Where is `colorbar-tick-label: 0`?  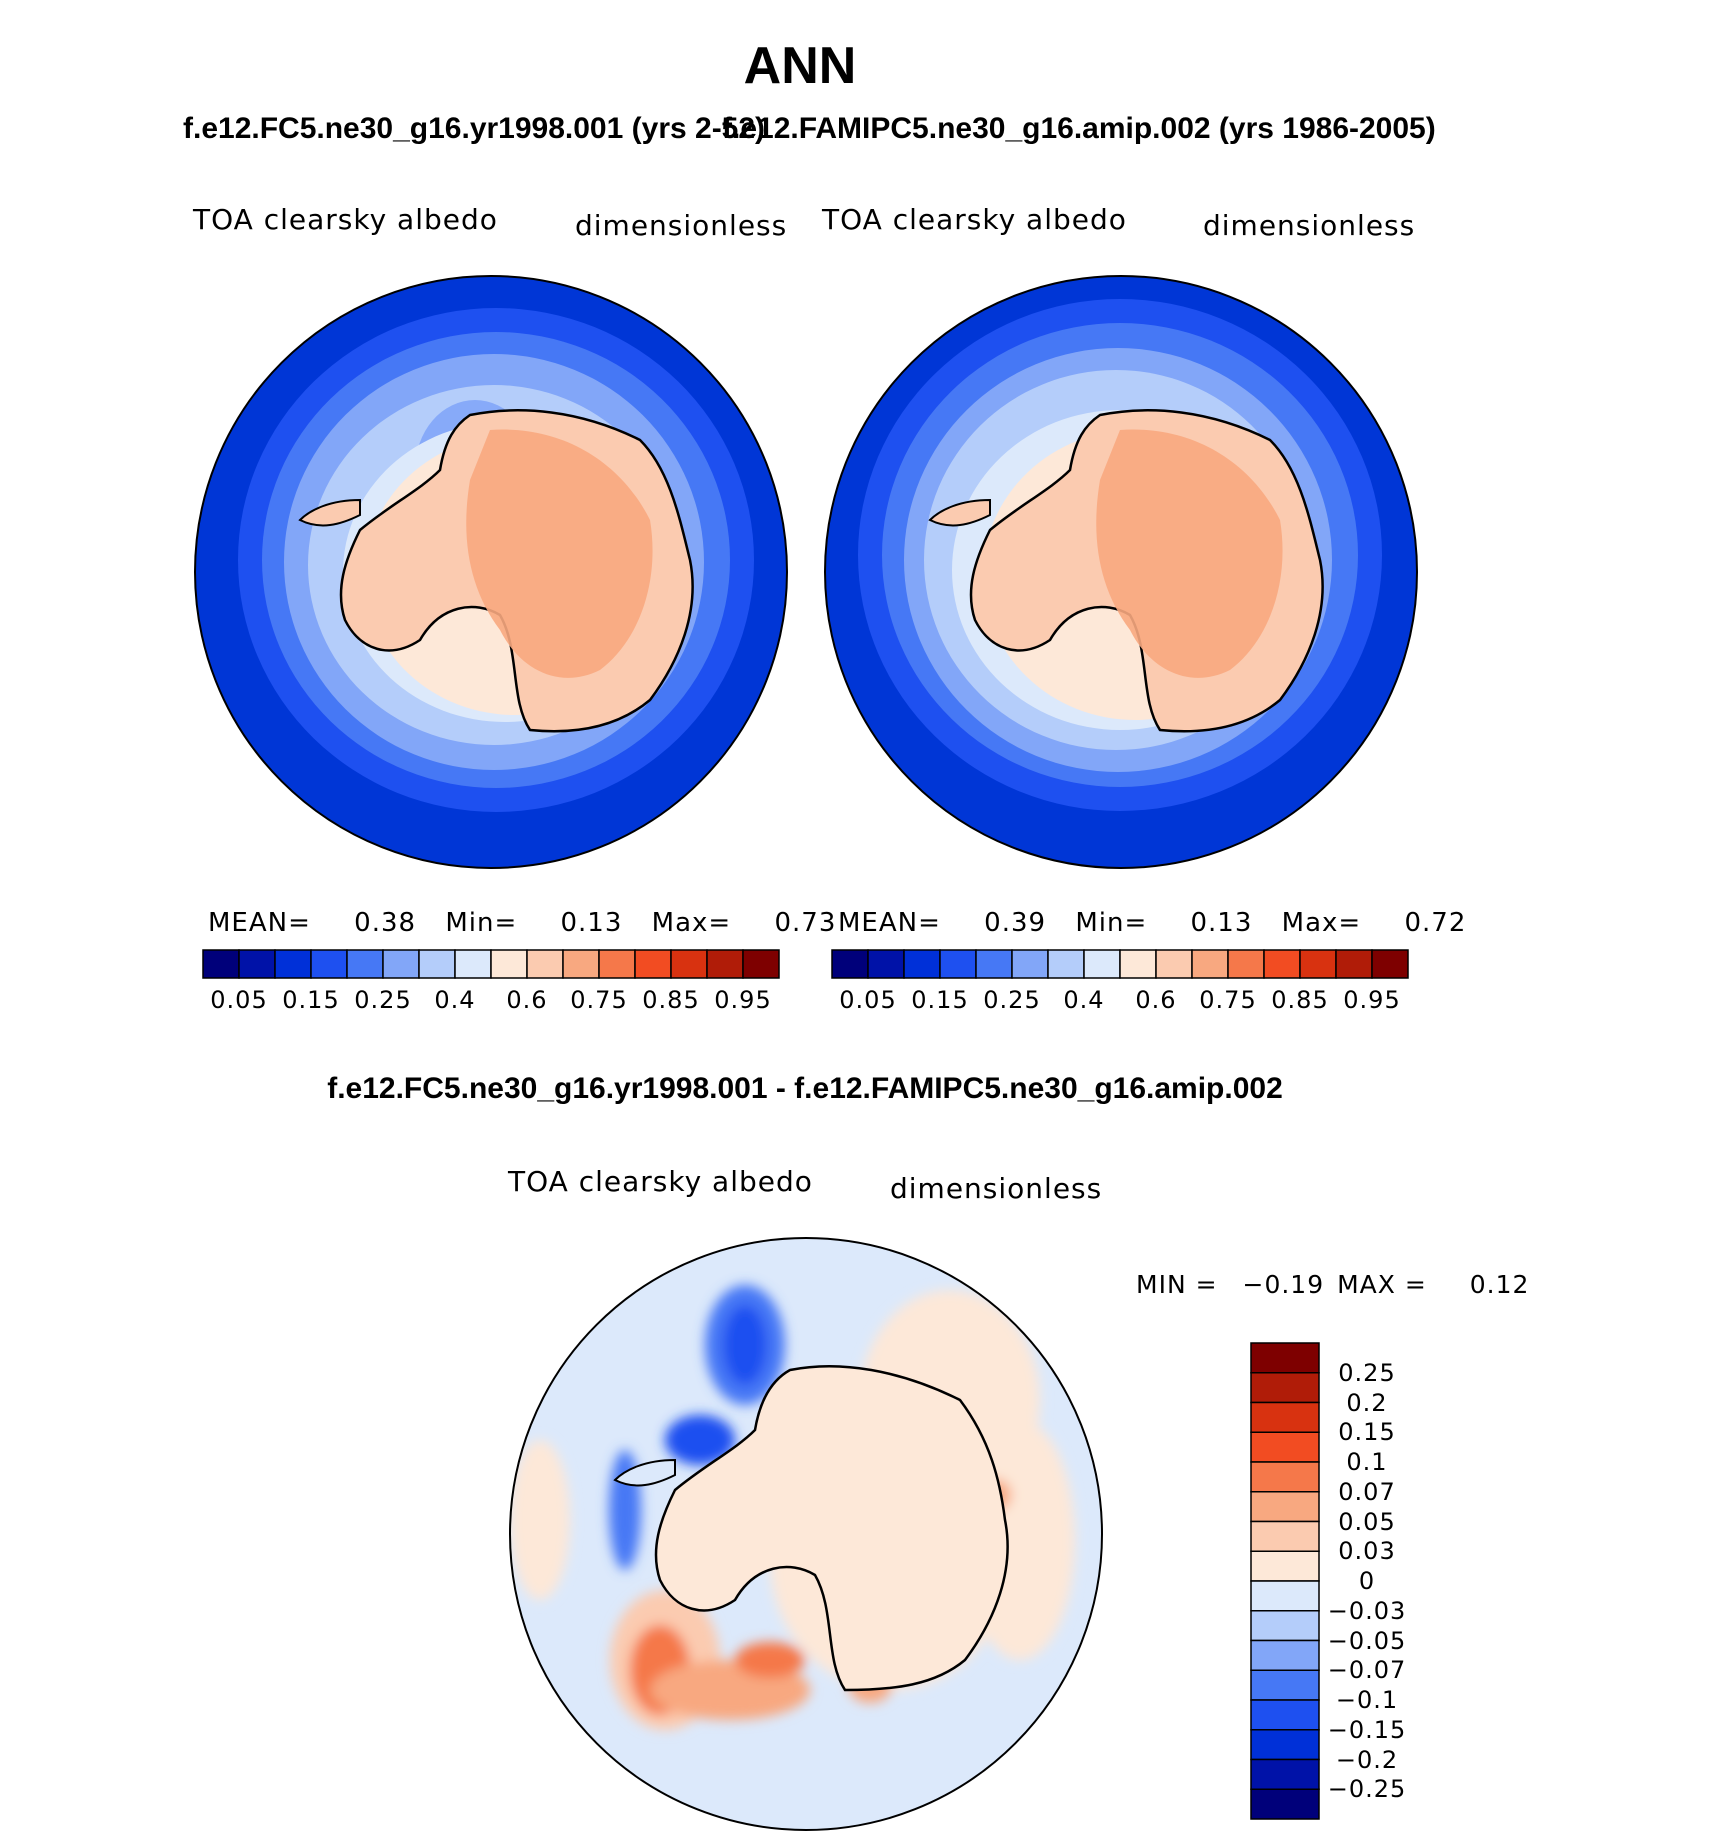 colorbar-tick-label: 0 is located at coordinates (1367, 1581).